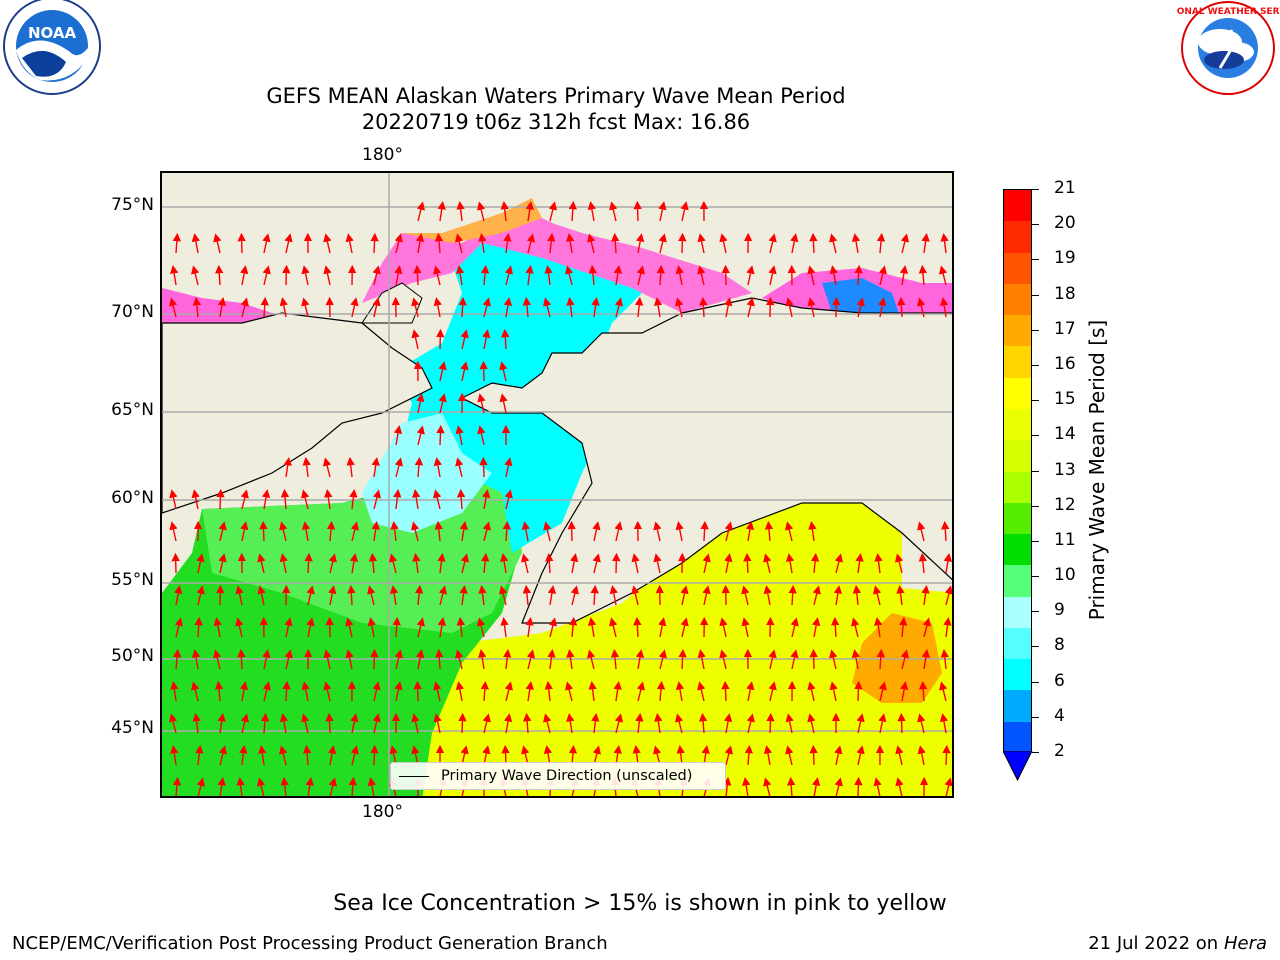 The height and width of the screenshot is (960, 1280). I want to click on map-legend: Primary Wave Direction (unscaled), so click(558, 776).